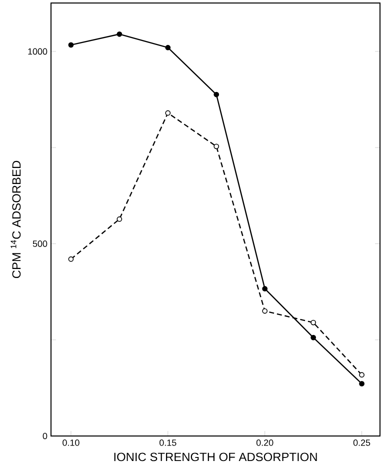 This screenshot has width=382, height=474. I want to click on x-tick-label: 0.25, so click(361, 443).